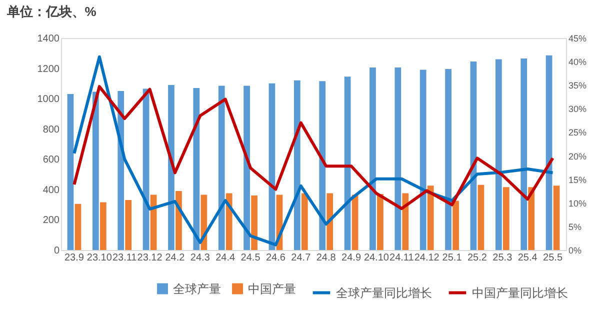 The height and width of the screenshot is (330, 614). What do you see at coordinates (48, 39) in the screenshot?
I see `y-tick-label: 1400` at bounding box center [48, 39].